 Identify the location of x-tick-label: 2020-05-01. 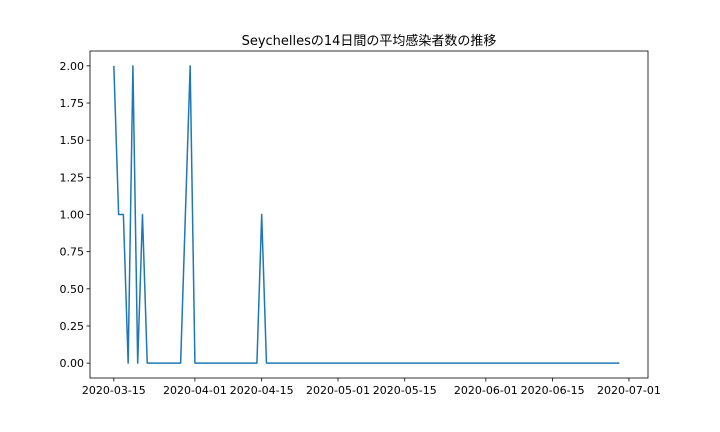
(338, 390).